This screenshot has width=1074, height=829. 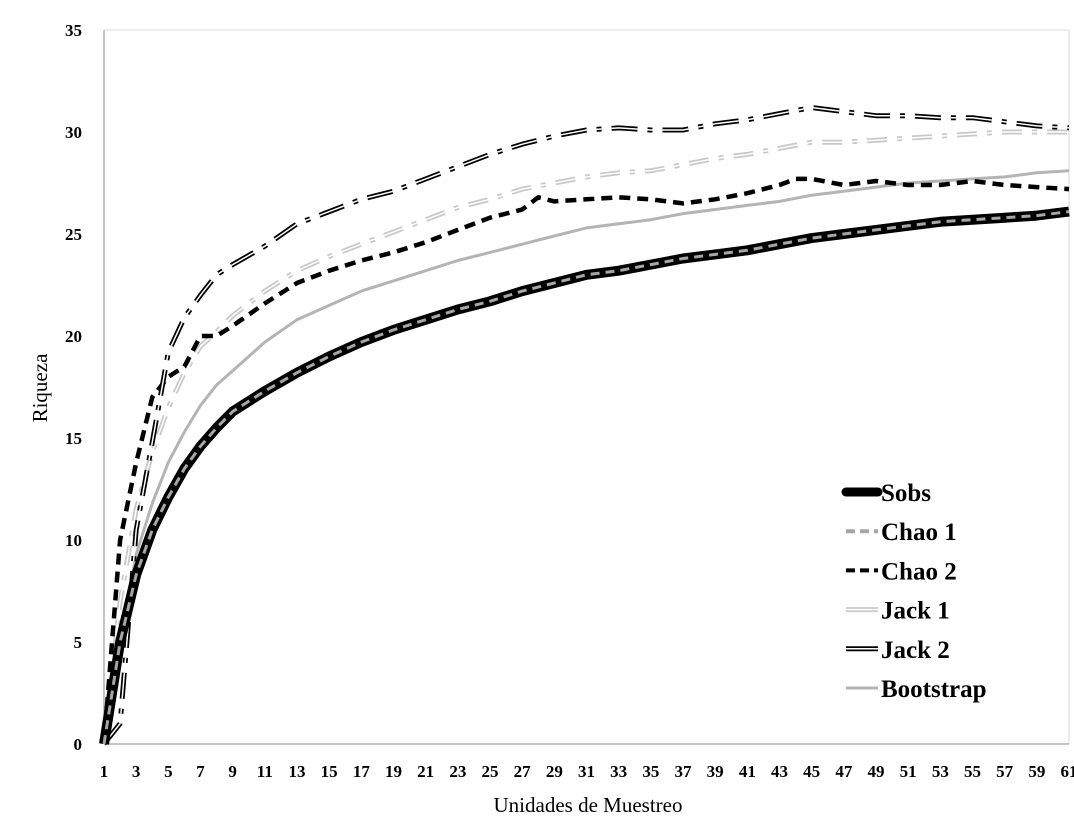 I want to click on x-axis-label: Unidades de Muestreo, so click(x=588, y=805).